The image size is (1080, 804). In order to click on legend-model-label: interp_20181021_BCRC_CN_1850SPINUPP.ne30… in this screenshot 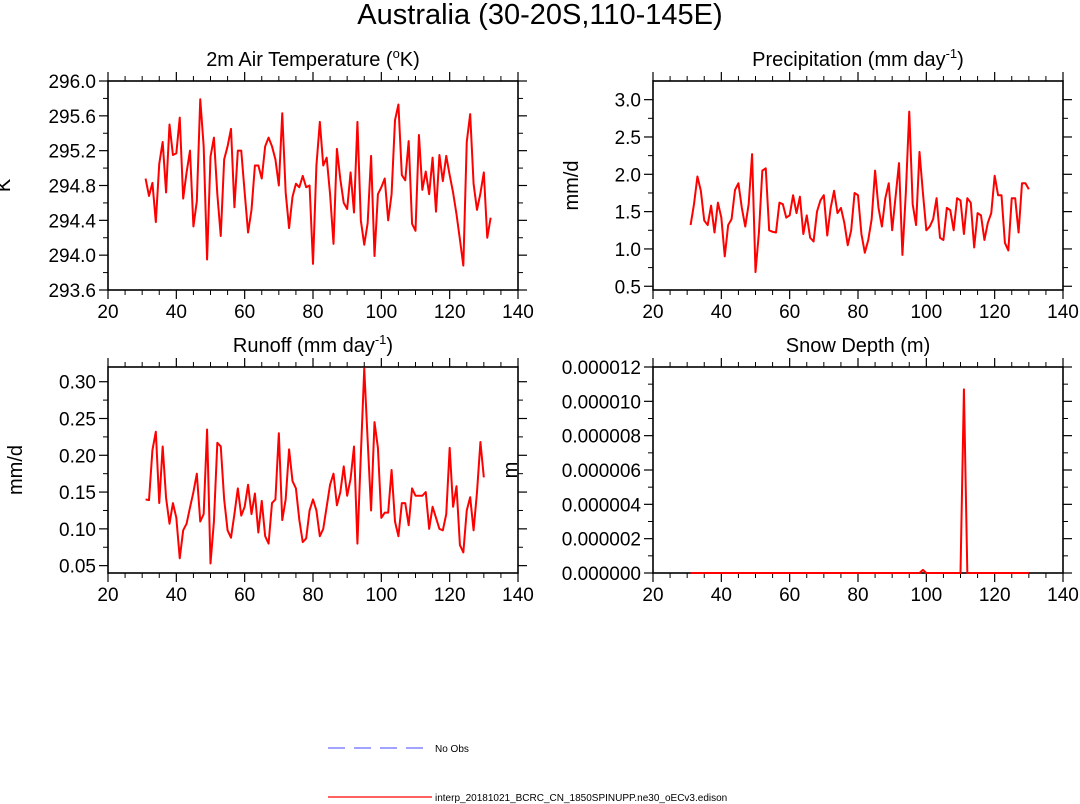, I will do `click(581, 798)`.